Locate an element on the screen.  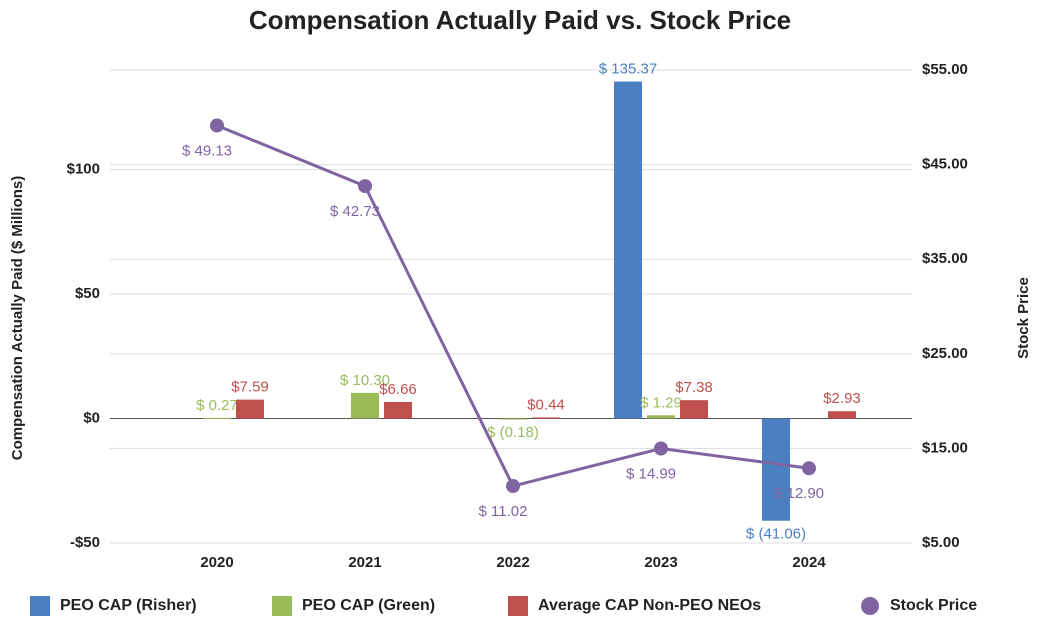
data-label: $ 49.13 is located at coordinates (207, 150).